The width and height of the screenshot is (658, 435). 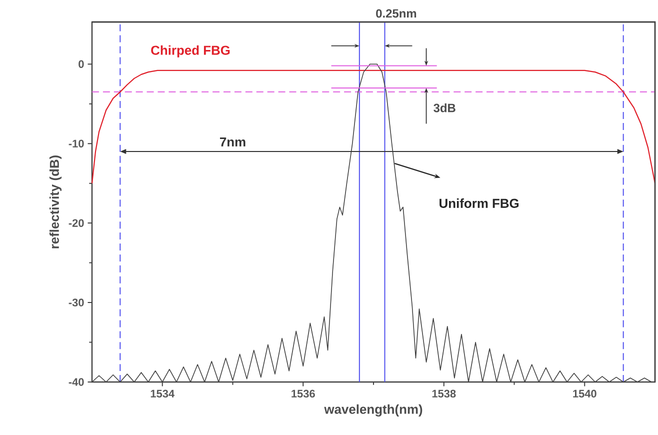 What do you see at coordinates (76, 144) in the screenshot?
I see `y-tick-label: -10` at bounding box center [76, 144].